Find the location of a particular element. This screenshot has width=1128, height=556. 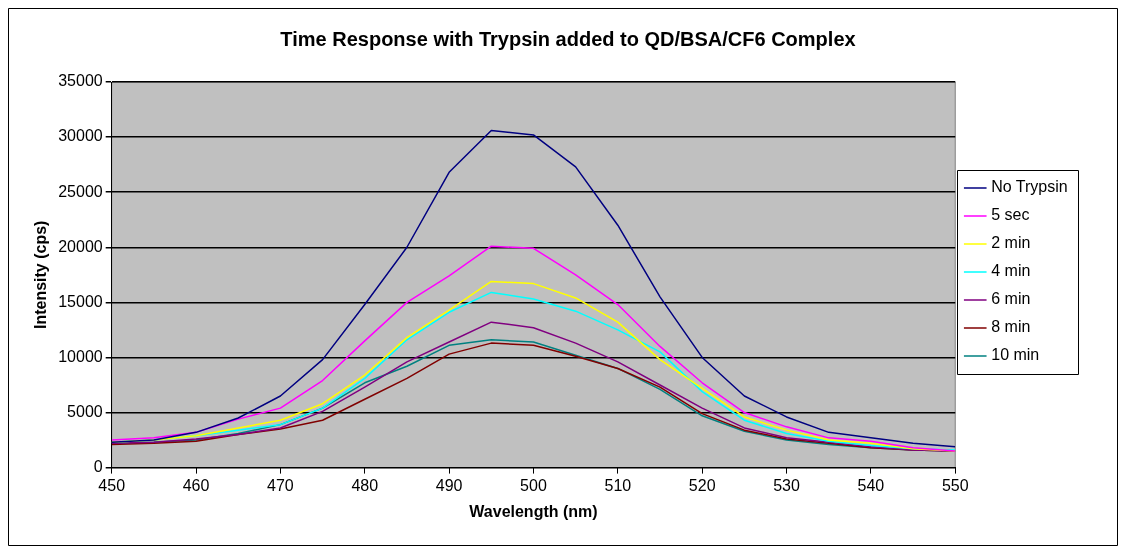

legend-label: No Trypsin is located at coordinates (1029, 187).